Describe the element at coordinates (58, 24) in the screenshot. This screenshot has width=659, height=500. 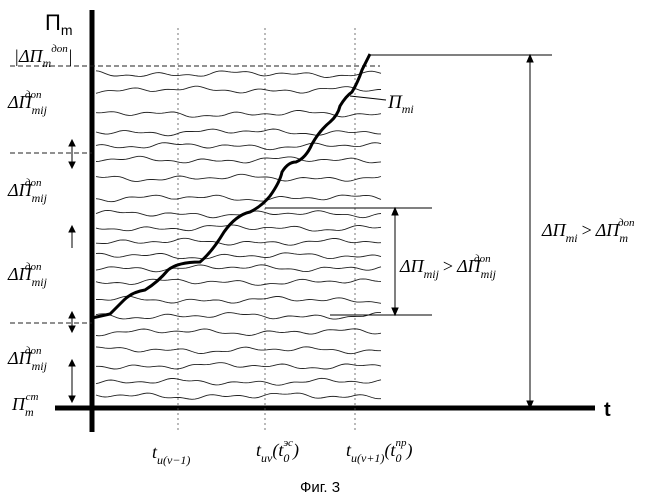
I see `y-axis-label: Пm` at that location.